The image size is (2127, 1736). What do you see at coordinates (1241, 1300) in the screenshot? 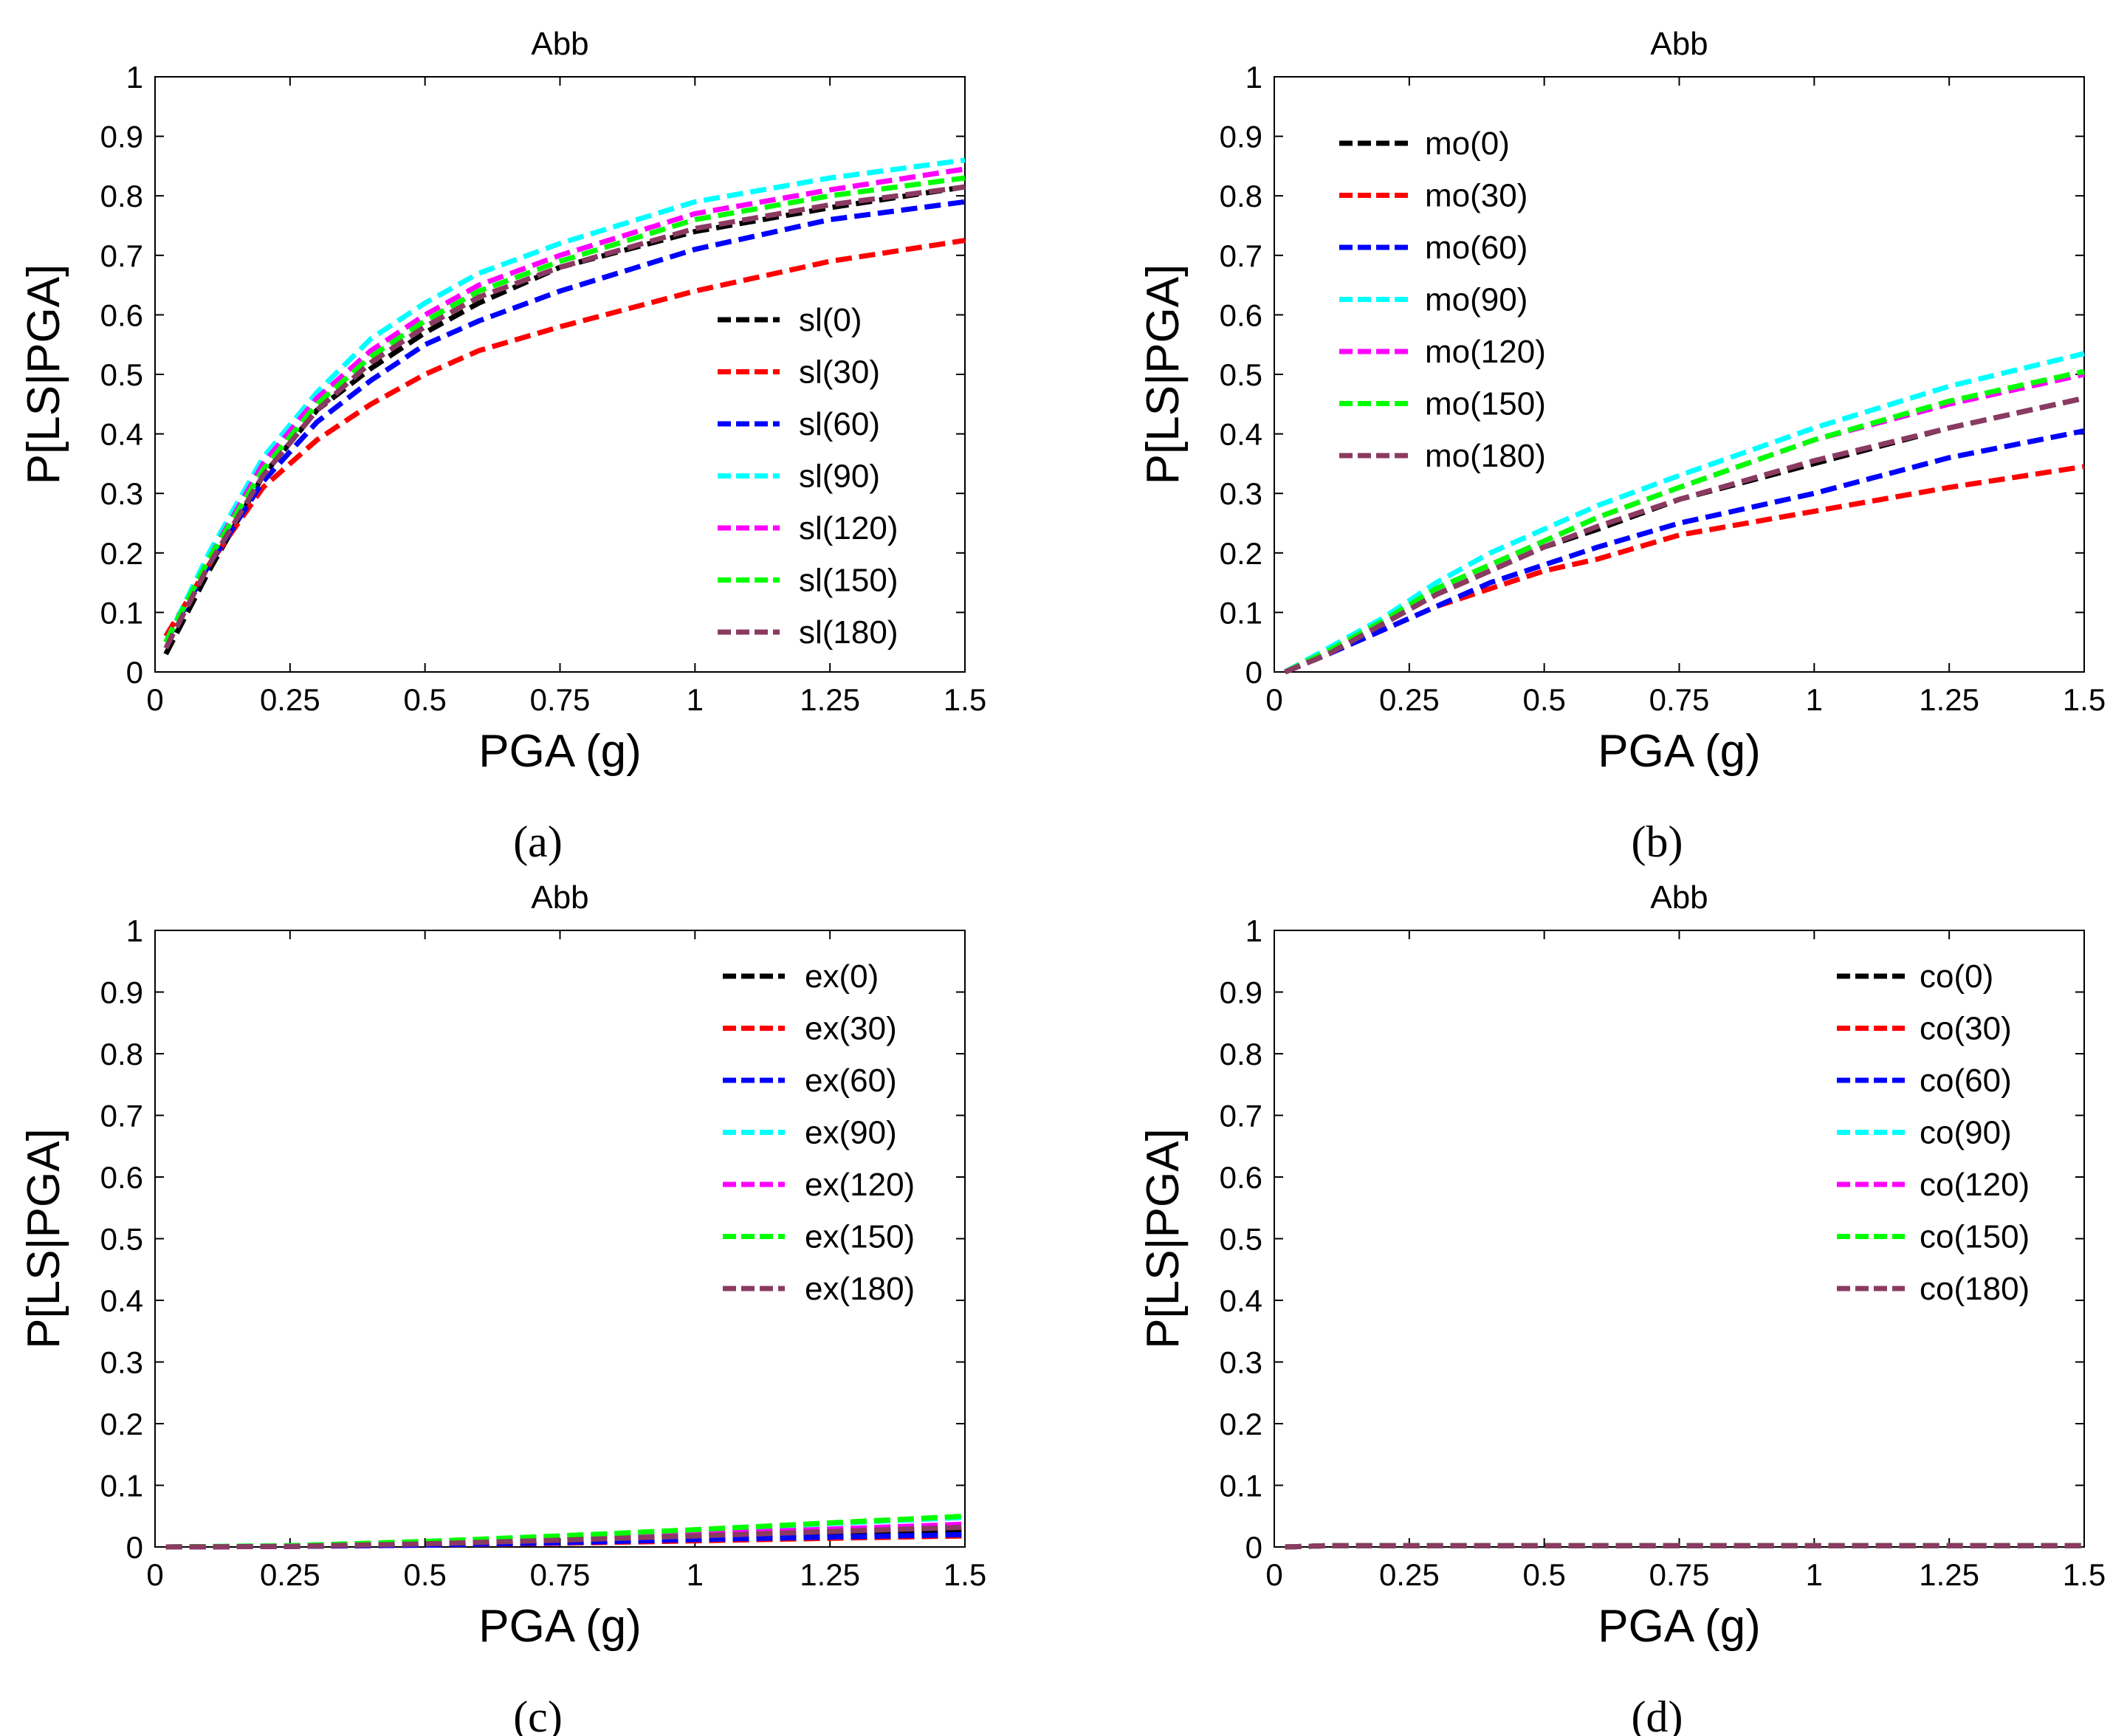
I see `panel-d-y-tick-label: 0.4` at bounding box center [1241, 1300].